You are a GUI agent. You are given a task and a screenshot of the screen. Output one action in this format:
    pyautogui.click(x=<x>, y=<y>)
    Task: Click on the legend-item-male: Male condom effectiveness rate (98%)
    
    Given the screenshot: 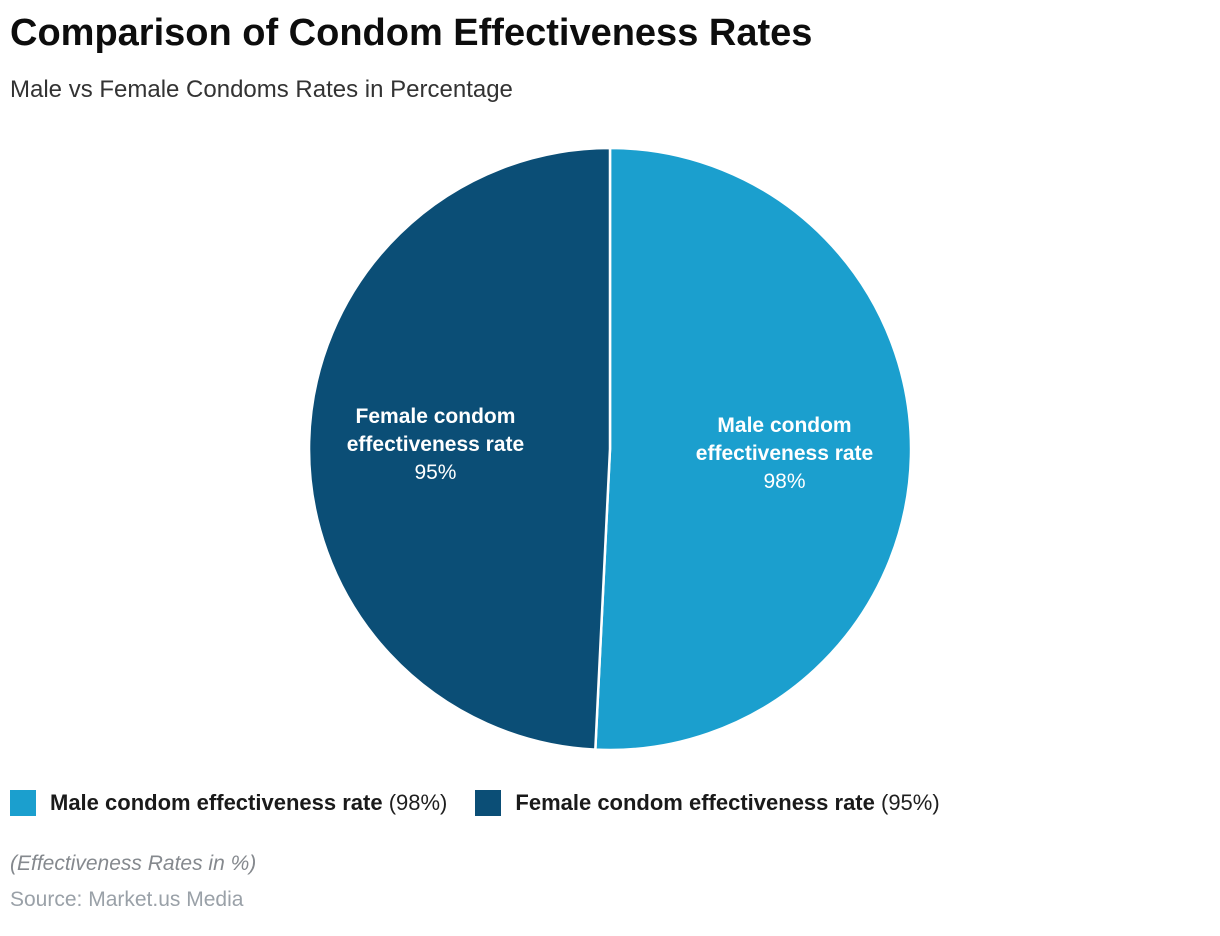 What is the action you would take?
    pyautogui.click(x=228, y=803)
    